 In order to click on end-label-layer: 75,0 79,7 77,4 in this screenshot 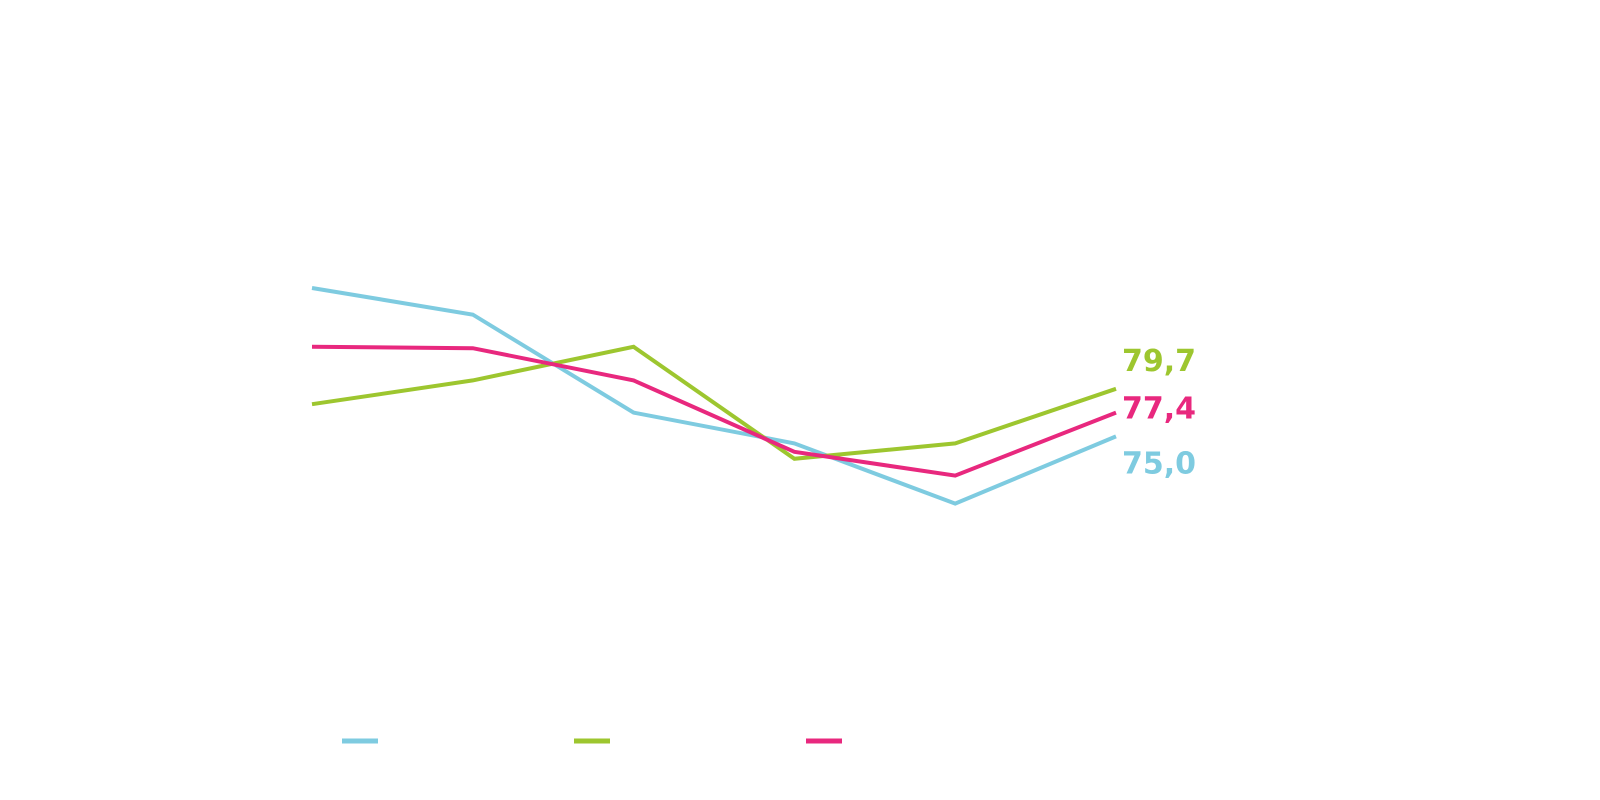, I will do `click(1159, 413)`.